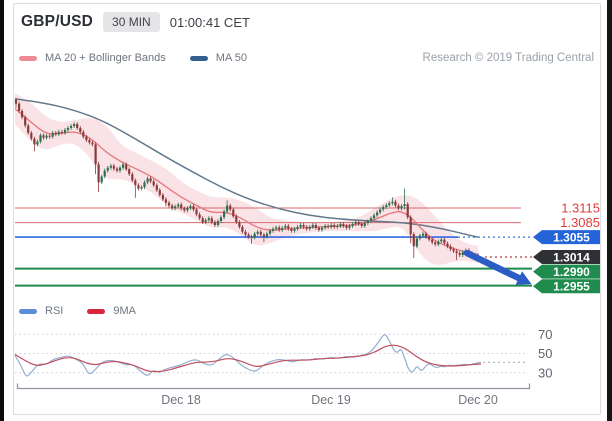  I want to click on chart-header: GBP/USD 30 MIN 01:00:41 CET, so click(307, 22).